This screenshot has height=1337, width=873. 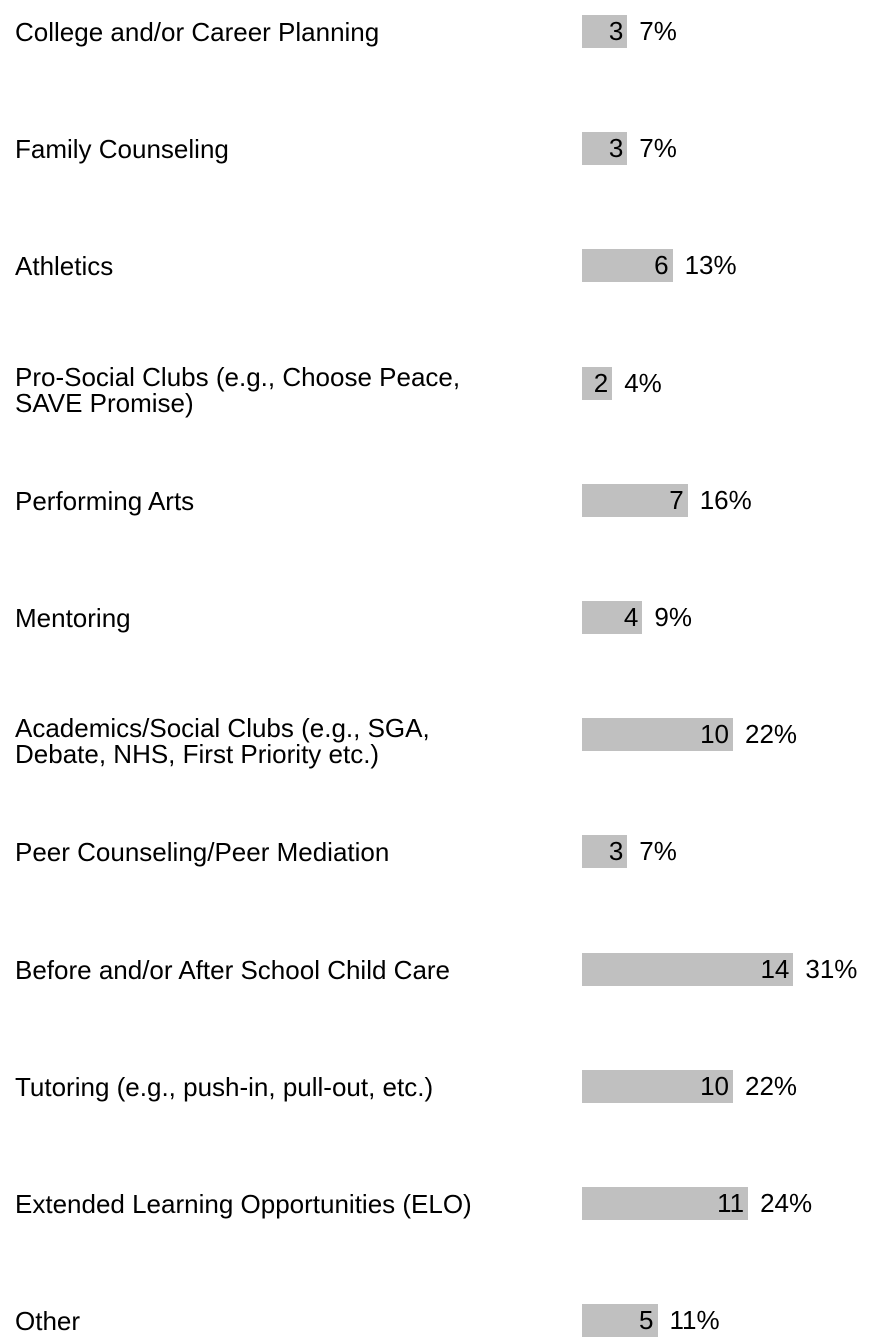 I want to click on category-label: Performing Arts, so click(x=300, y=501).